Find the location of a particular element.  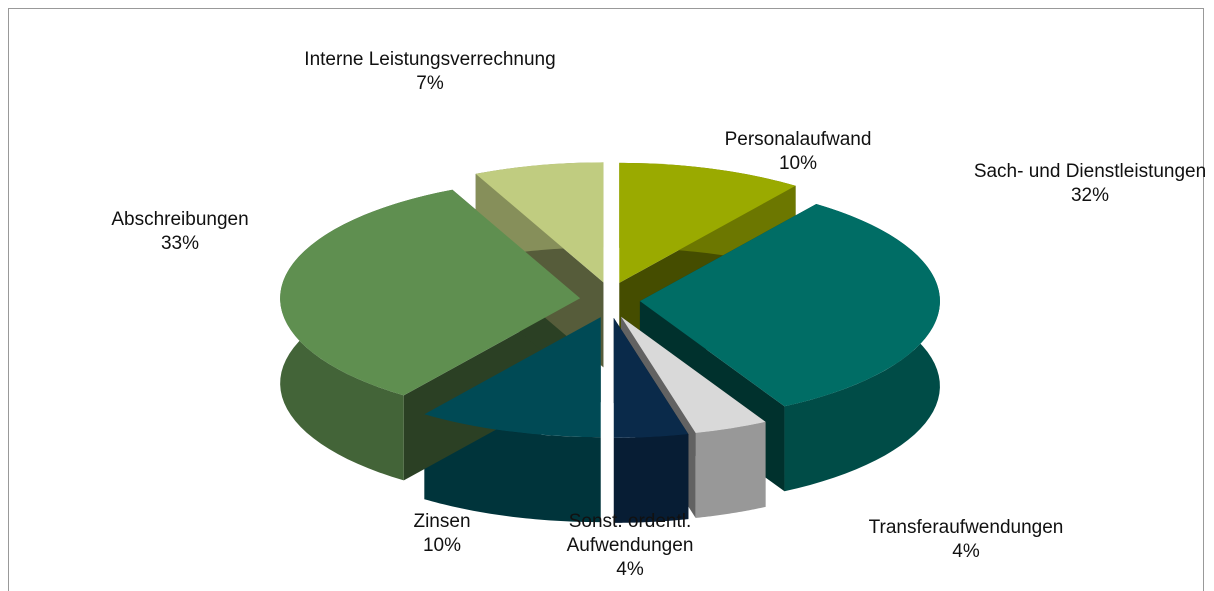

label-value: 7% is located at coordinates (430, 83).